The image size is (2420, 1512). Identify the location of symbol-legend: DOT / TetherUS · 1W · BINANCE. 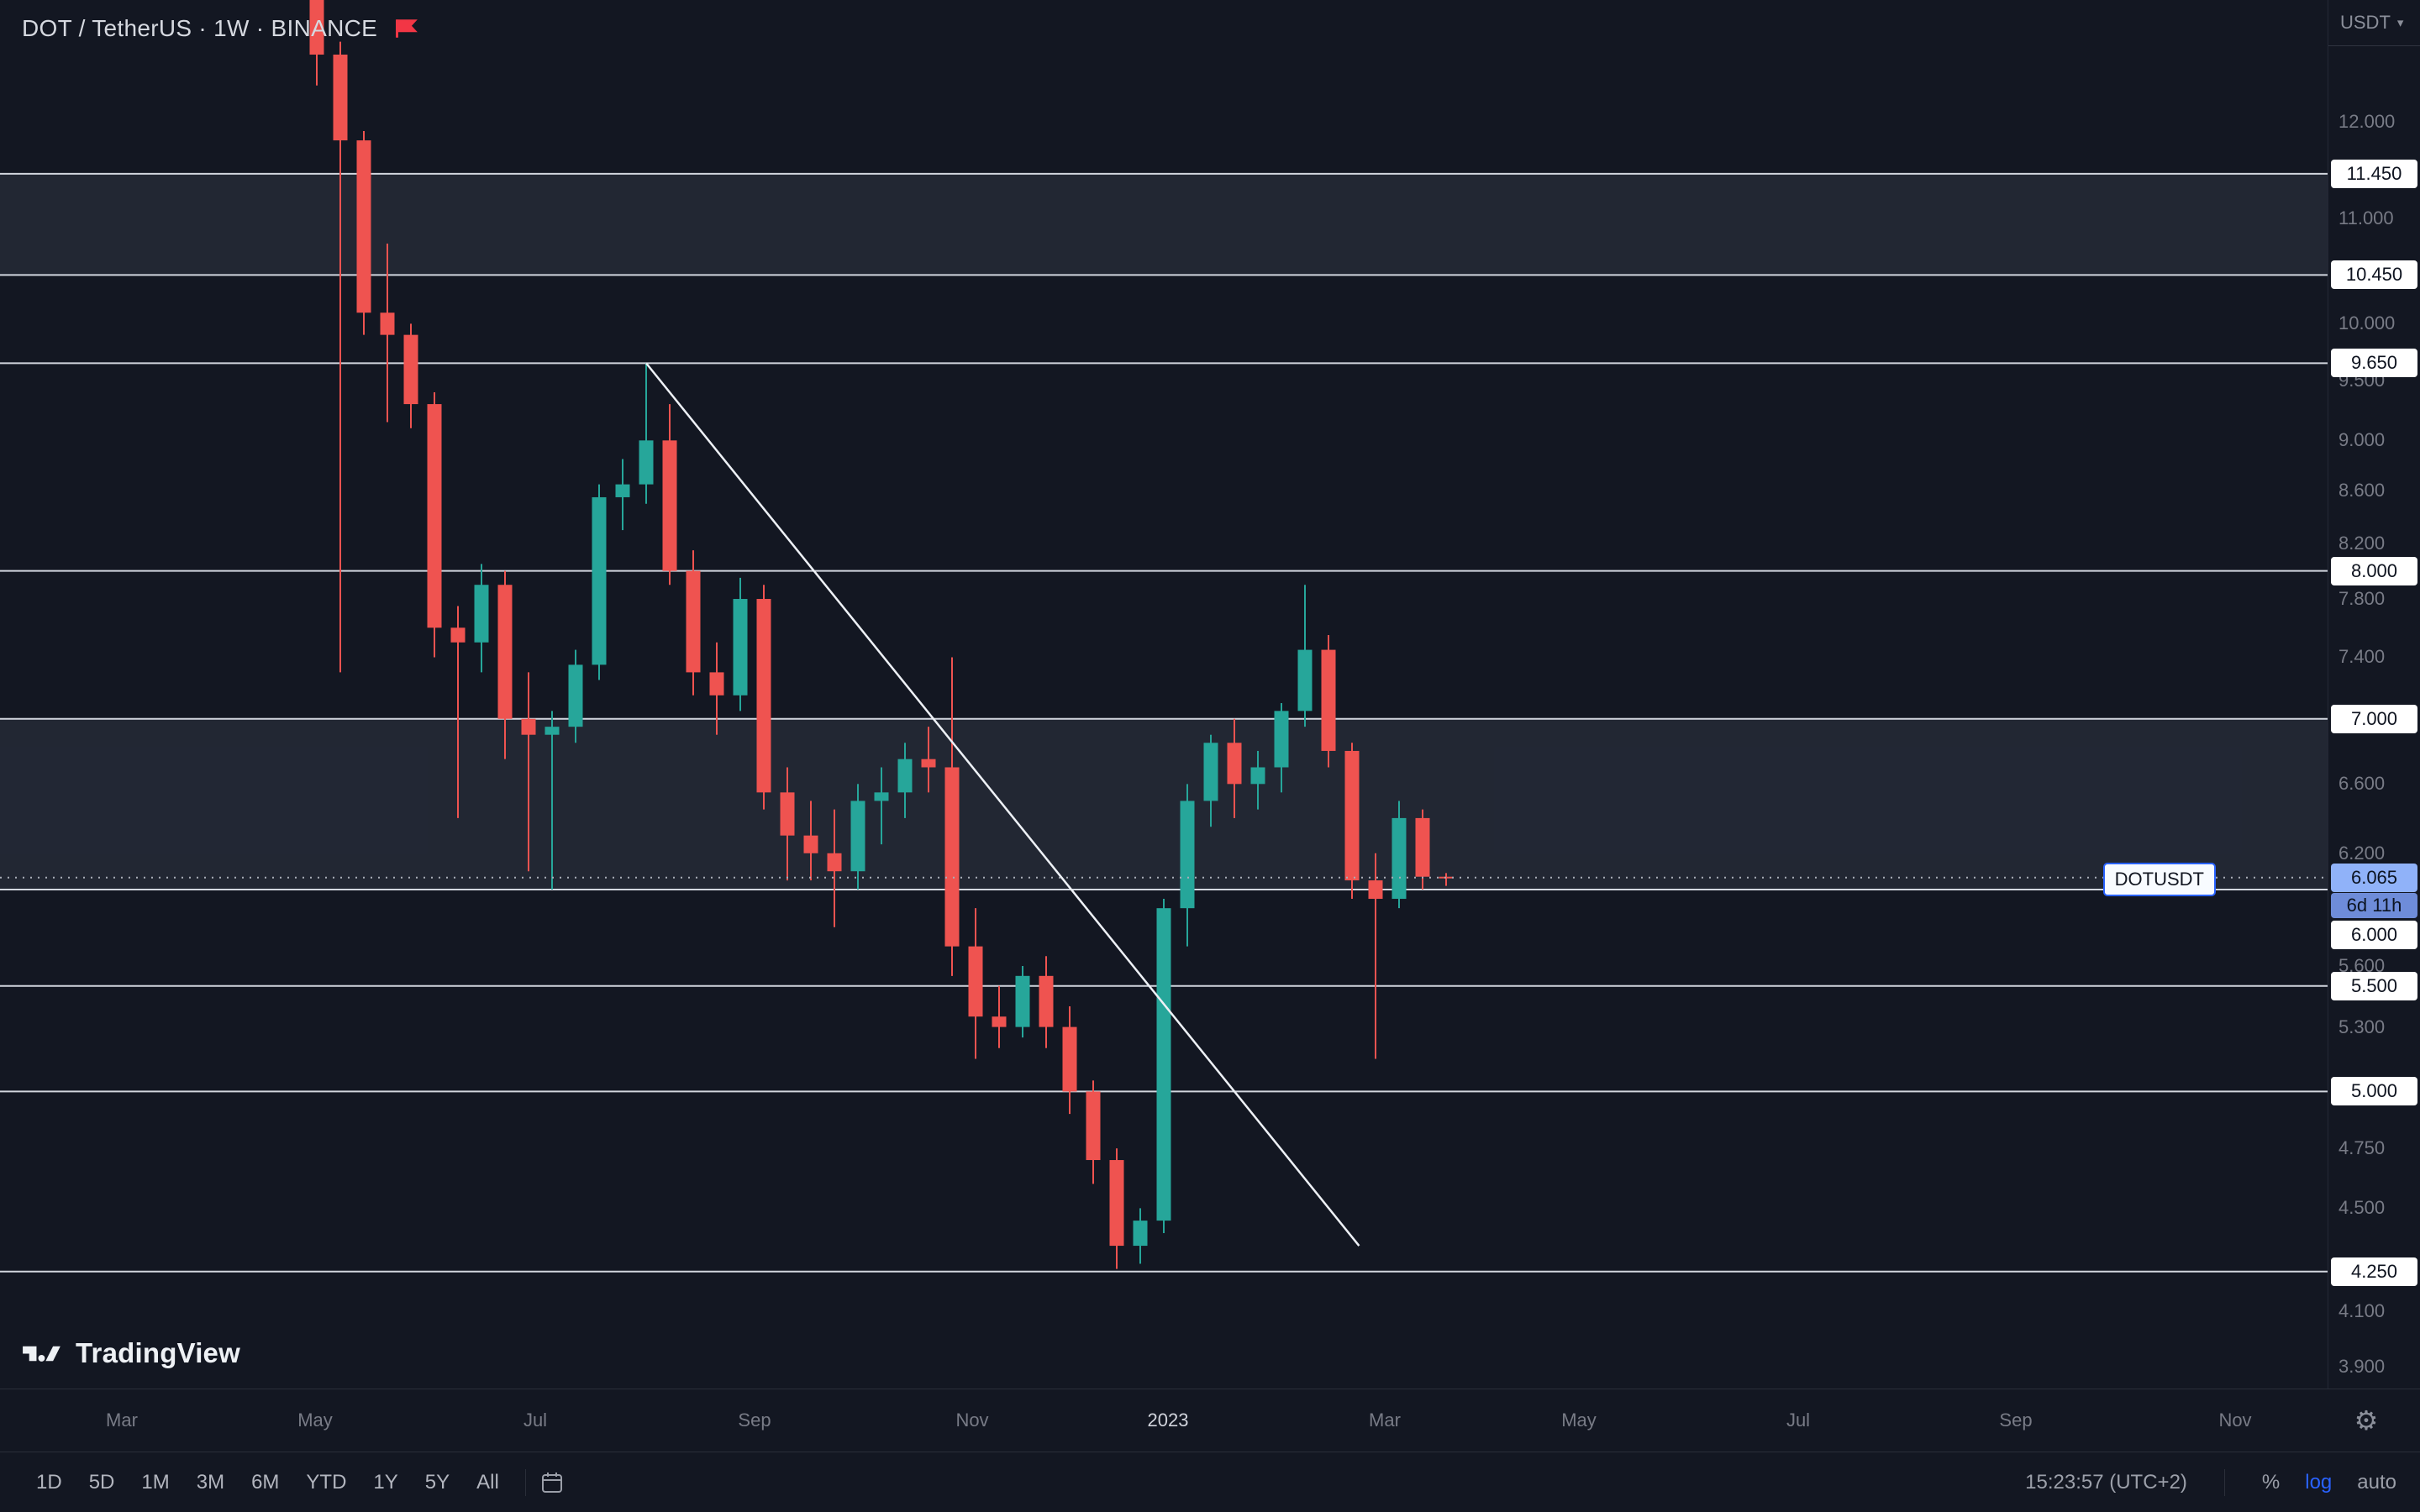
(220, 28).